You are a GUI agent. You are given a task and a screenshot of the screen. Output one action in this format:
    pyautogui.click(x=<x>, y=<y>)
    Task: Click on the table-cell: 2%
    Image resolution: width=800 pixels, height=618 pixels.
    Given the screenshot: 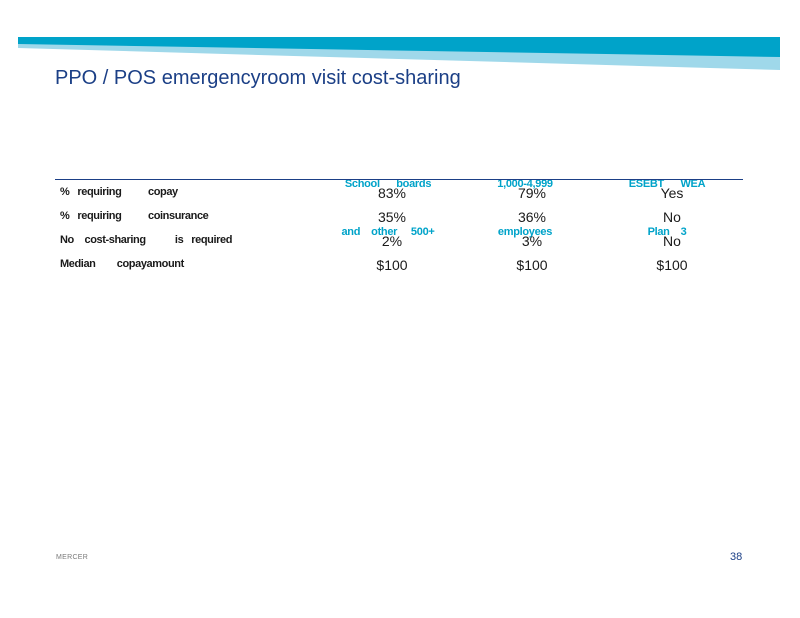 What is the action you would take?
    pyautogui.click(x=392, y=241)
    